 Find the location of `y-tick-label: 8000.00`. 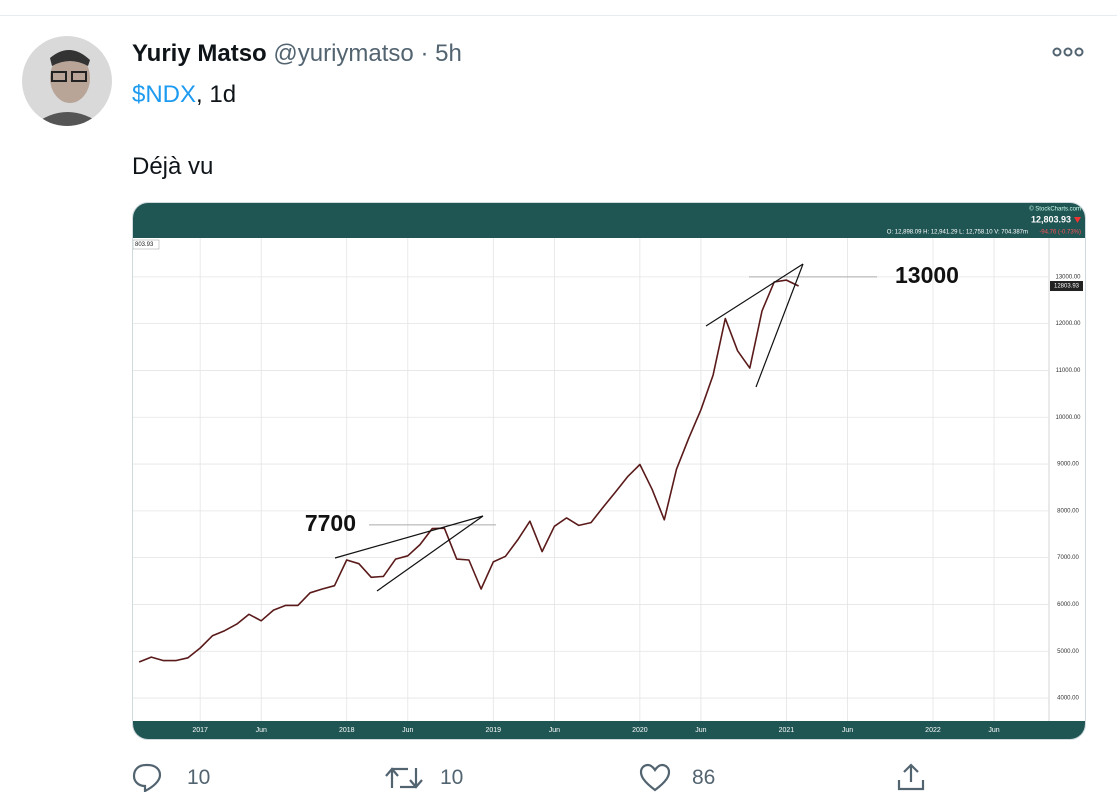

y-tick-label: 8000.00 is located at coordinates (1068, 511).